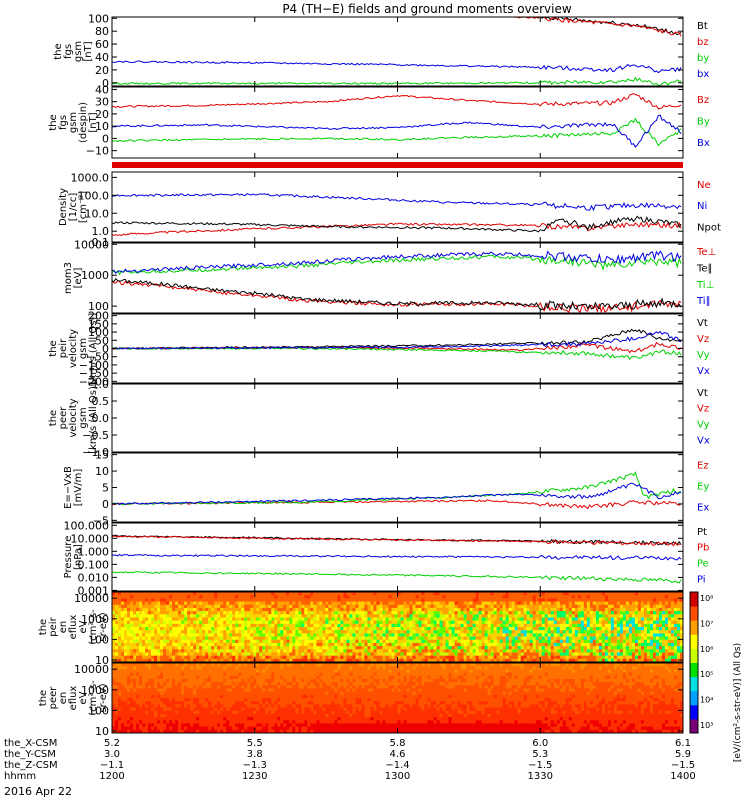  I want to click on x-row-label: the_X-CSM, so click(30, 743).